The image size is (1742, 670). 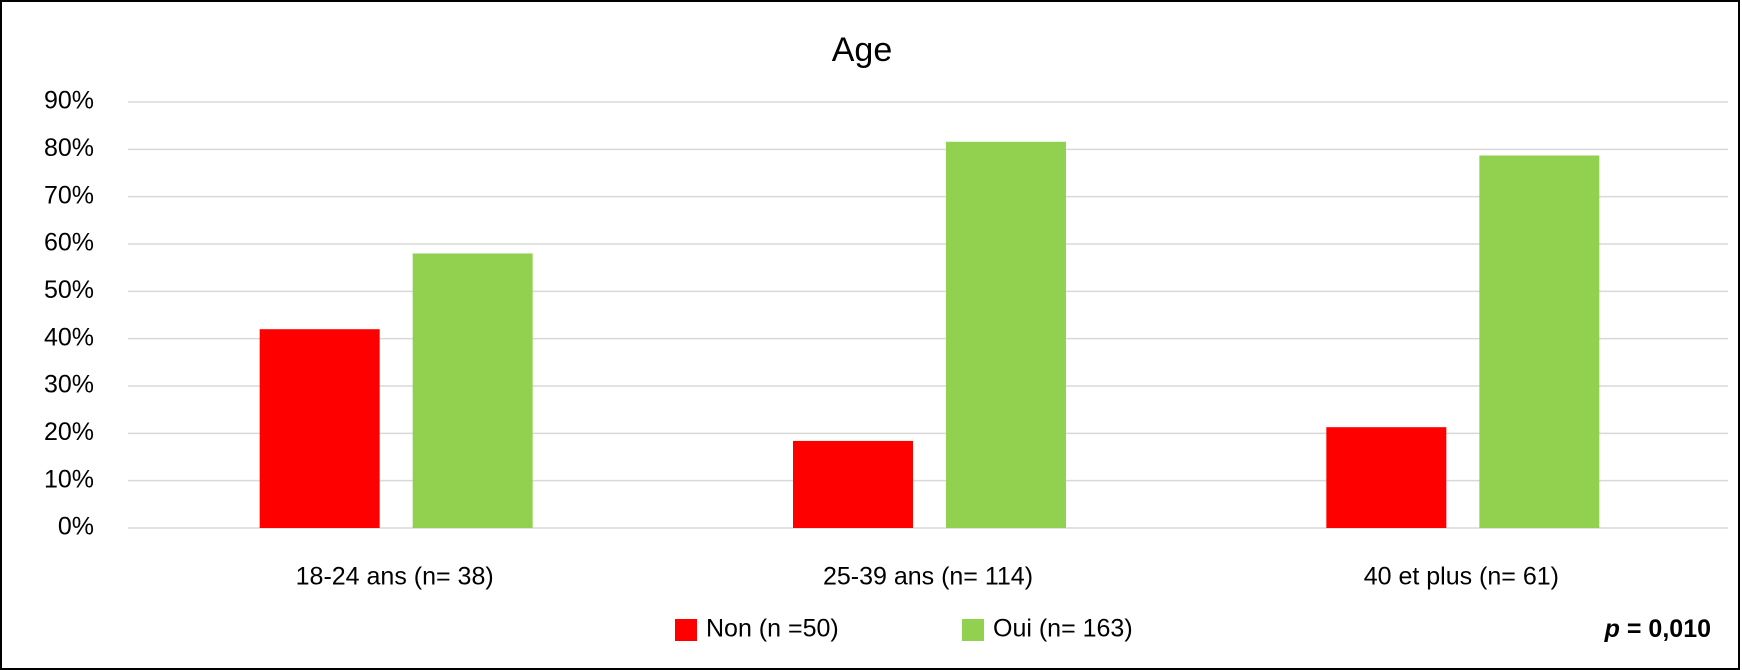 I want to click on y-tick-label: 40%, so click(x=69, y=337).